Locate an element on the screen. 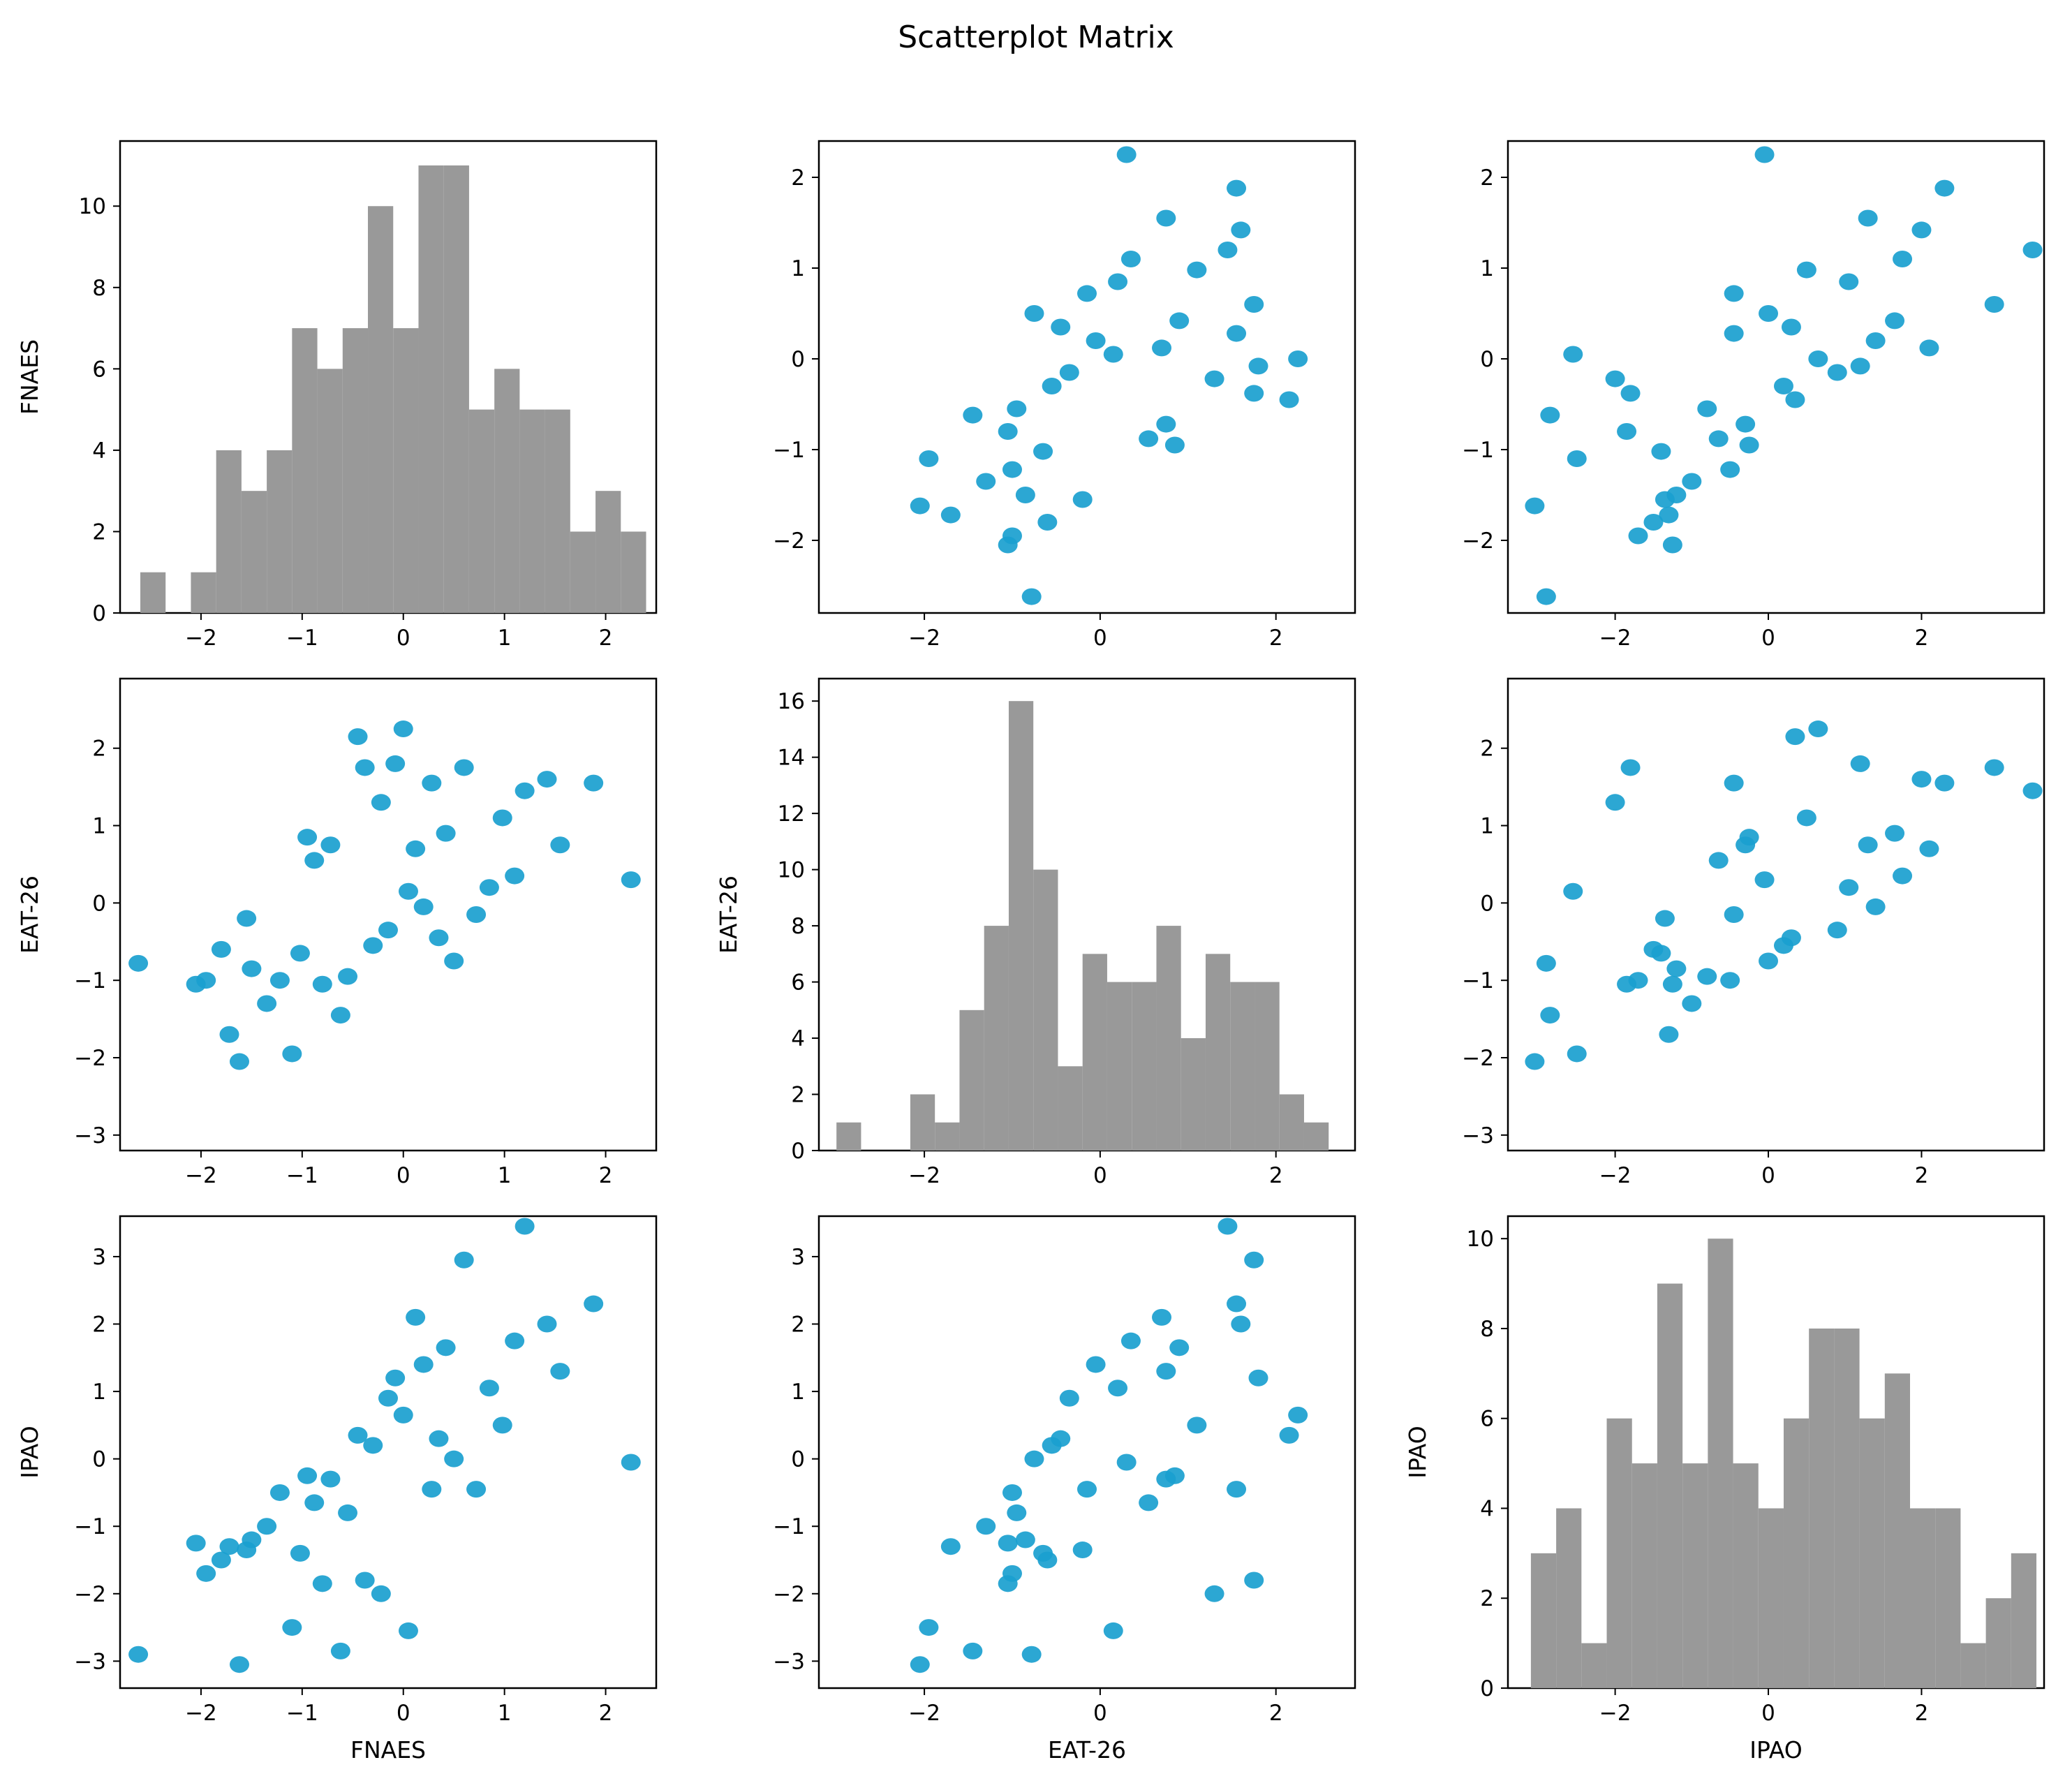 This screenshot has width=2072, height=1767. y-tick-label: 2 is located at coordinates (798, 178).